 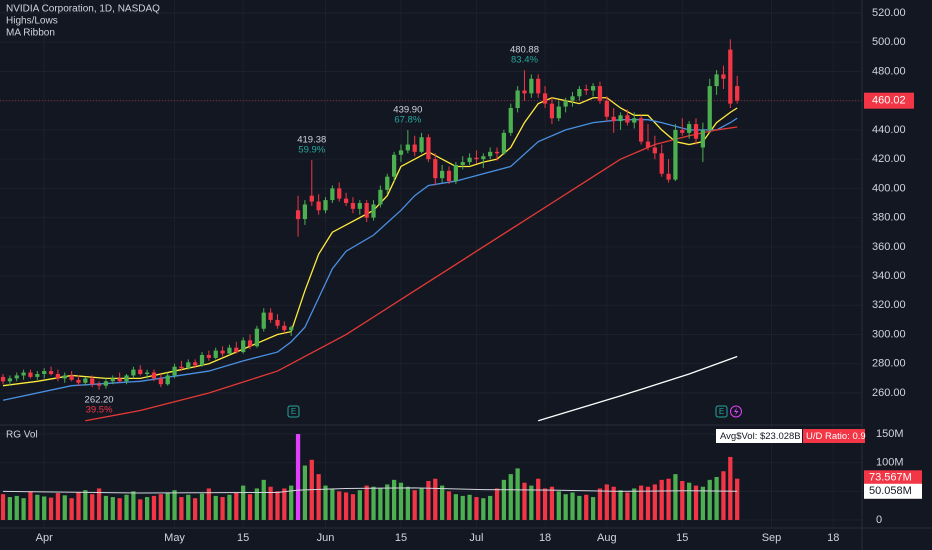 I want to click on x-tick-label: 15, so click(x=401, y=538).